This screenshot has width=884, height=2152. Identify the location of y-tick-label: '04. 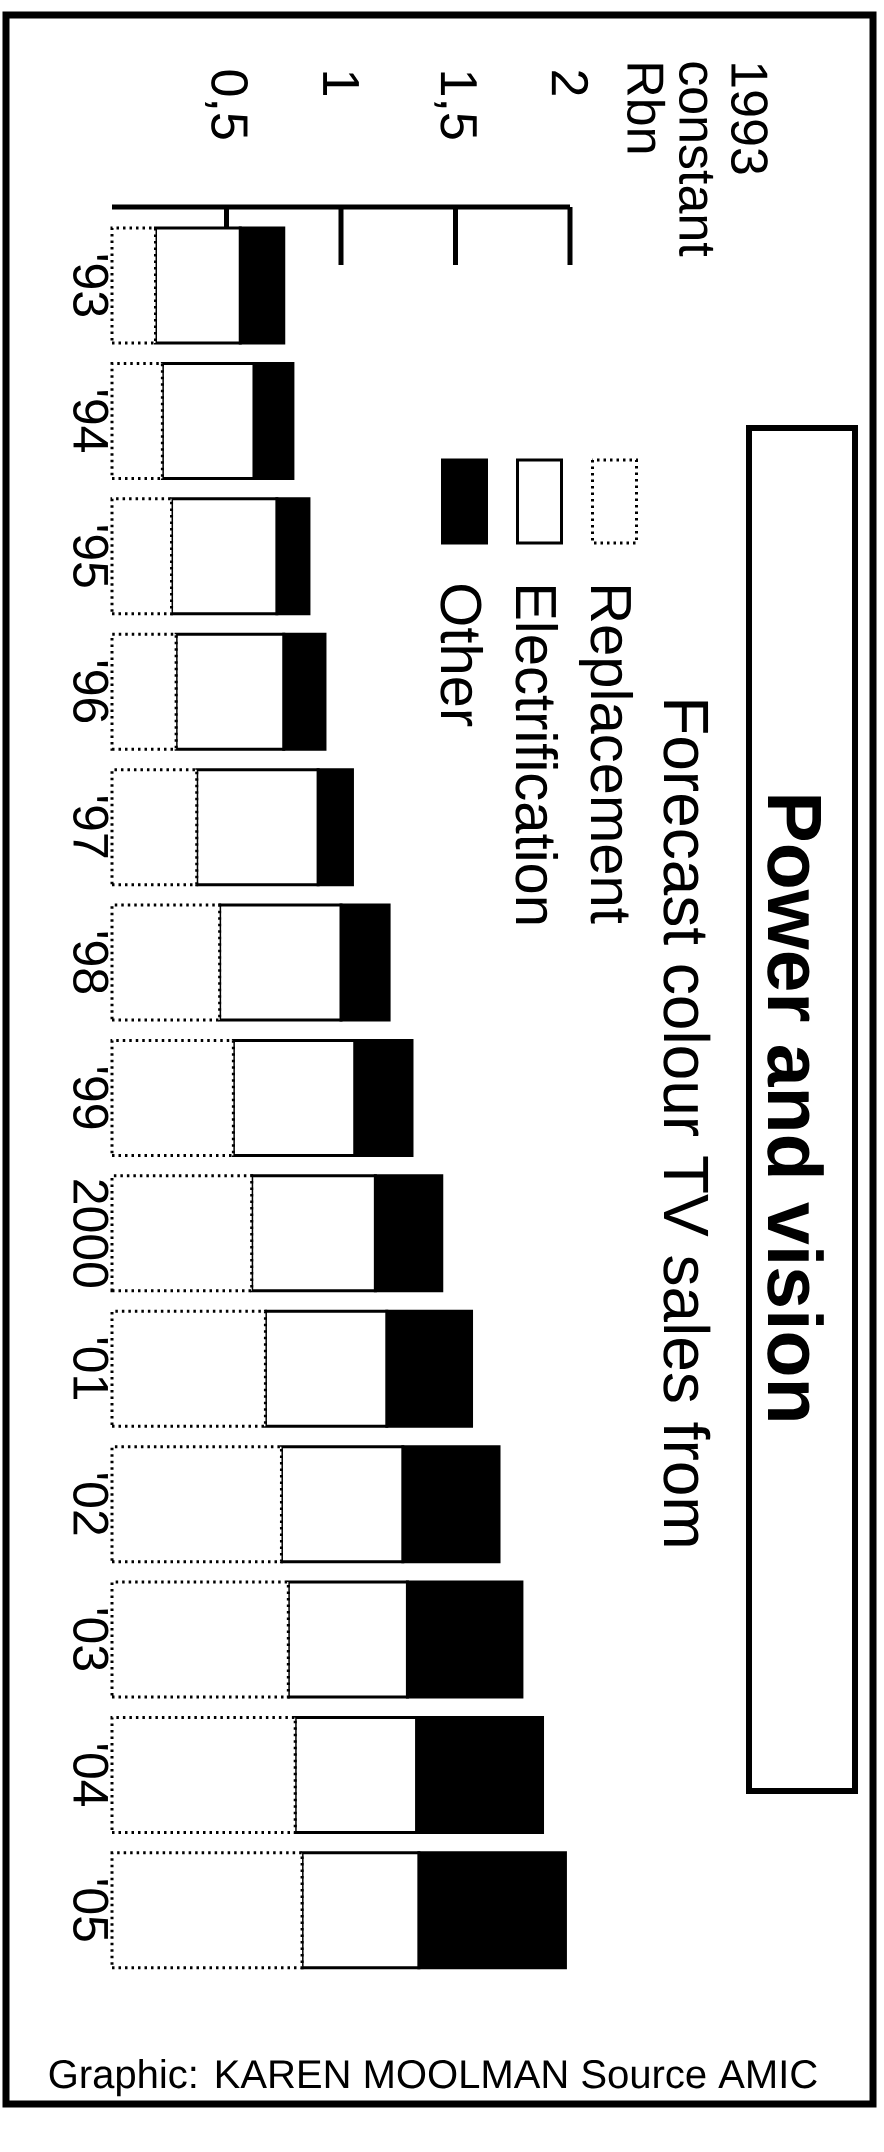
(91, 1775).